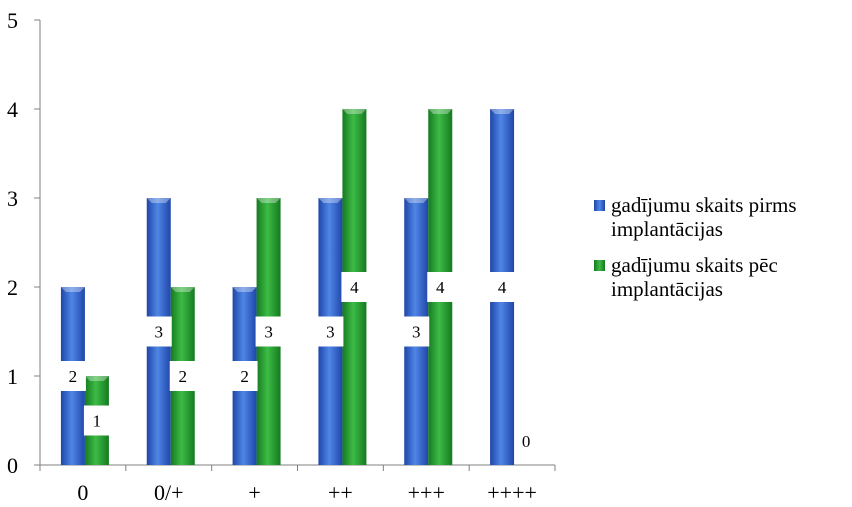 This screenshot has height=507, width=852. What do you see at coordinates (340, 492) in the screenshot?
I see `x-tick-label: ++` at bounding box center [340, 492].